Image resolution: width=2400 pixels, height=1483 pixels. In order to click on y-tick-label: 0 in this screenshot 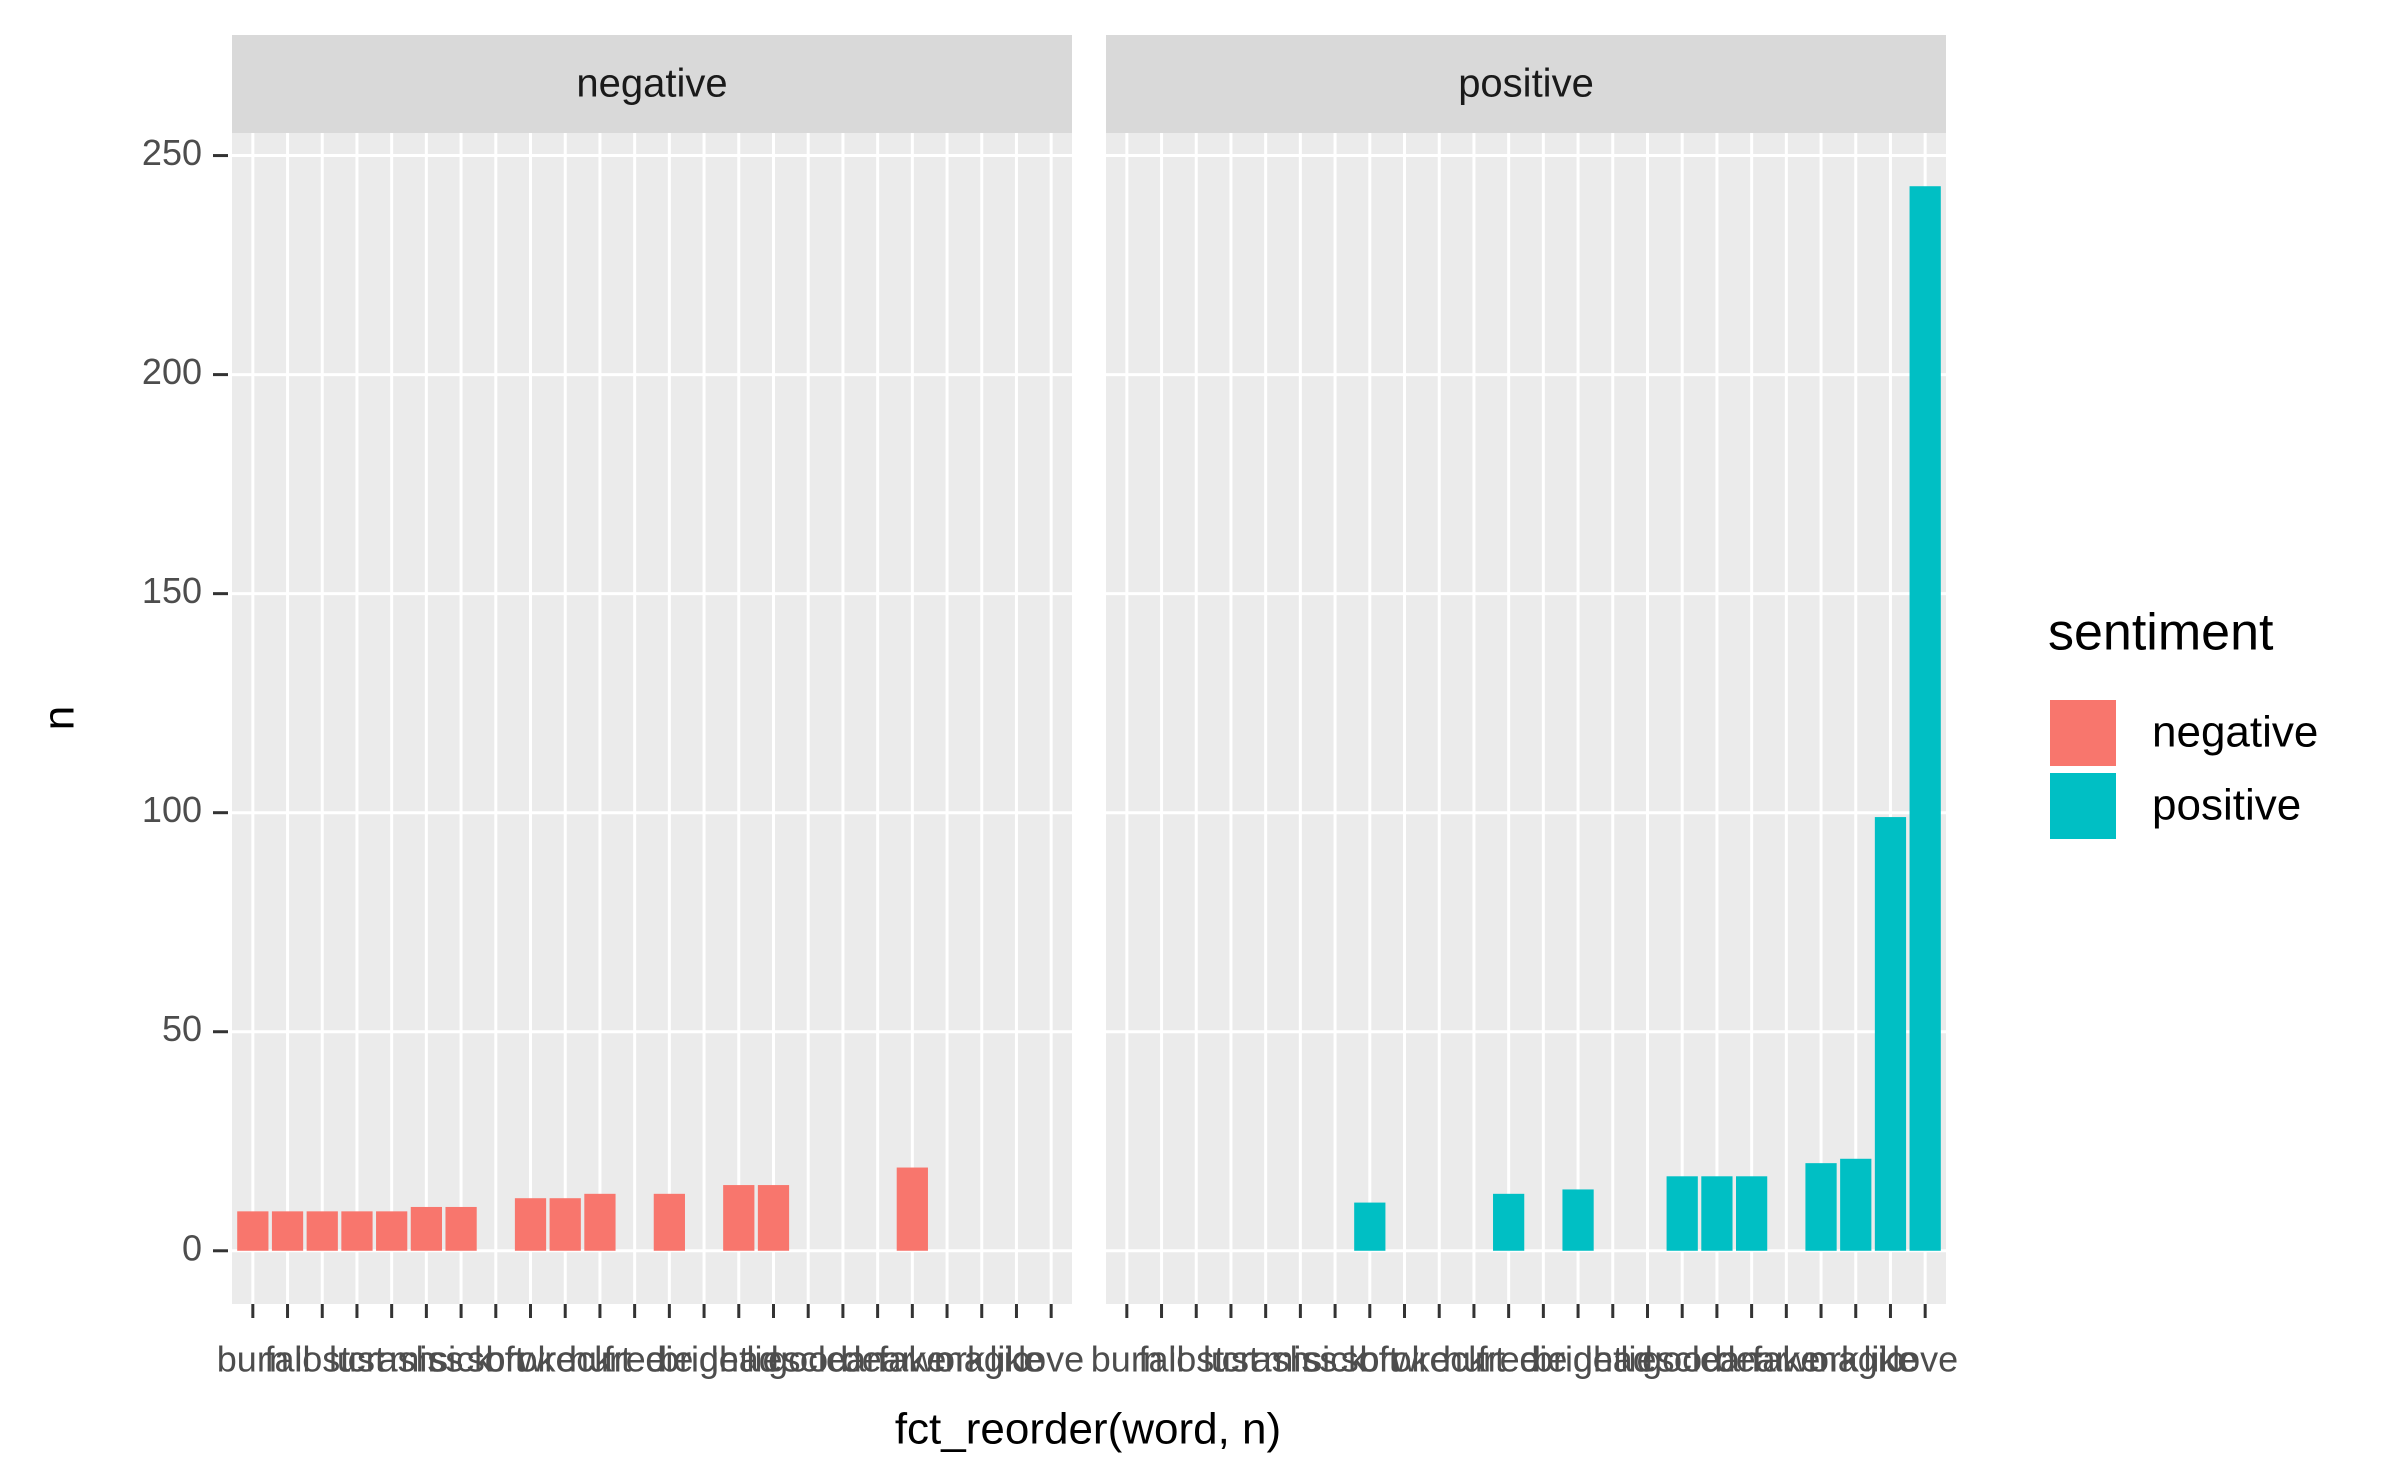, I will do `click(192, 1247)`.